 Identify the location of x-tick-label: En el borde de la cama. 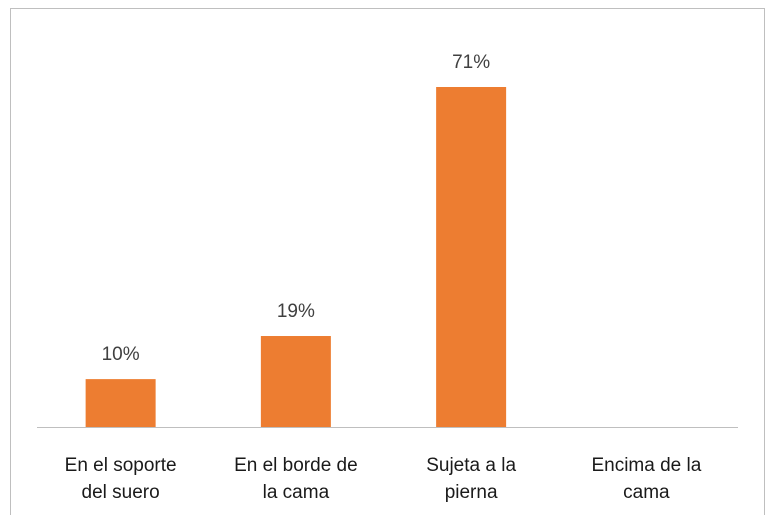
(296, 479).